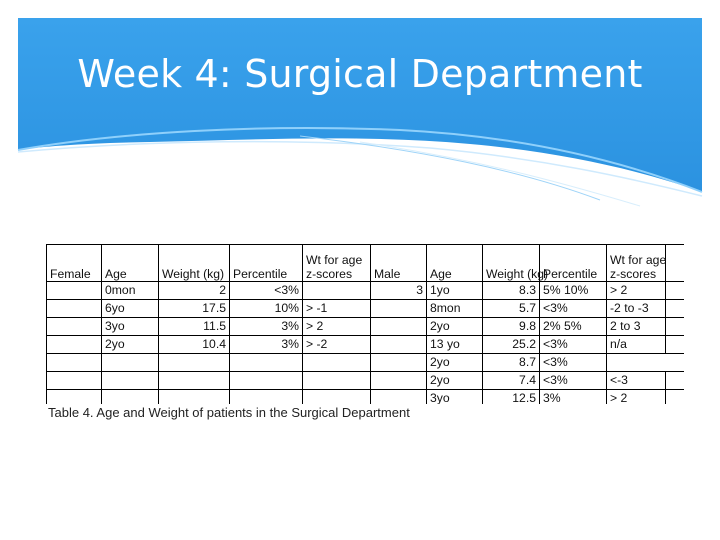  I want to click on table-row: 6yo 17.5 10% > -1 8mon 5.7 <3% -2 to -3, so click(365, 308).